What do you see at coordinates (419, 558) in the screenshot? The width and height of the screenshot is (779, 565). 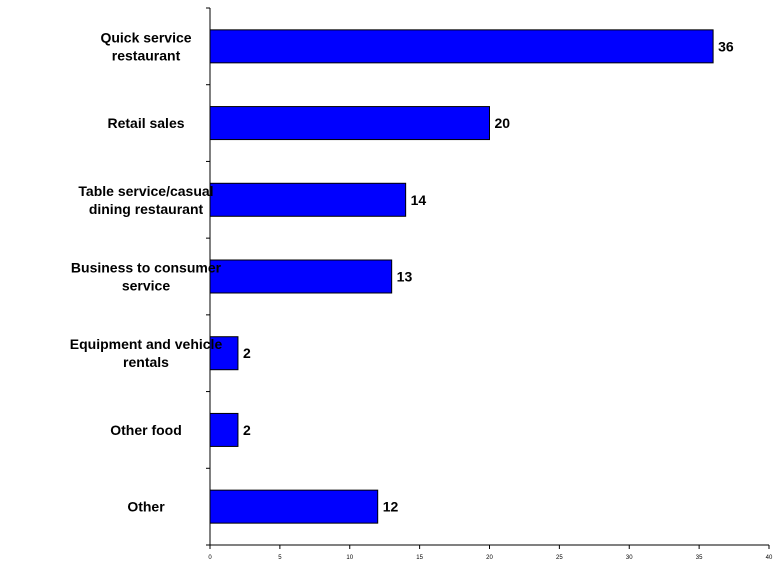 I see `x-tick-label: 15` at bounding box center [419, 558].